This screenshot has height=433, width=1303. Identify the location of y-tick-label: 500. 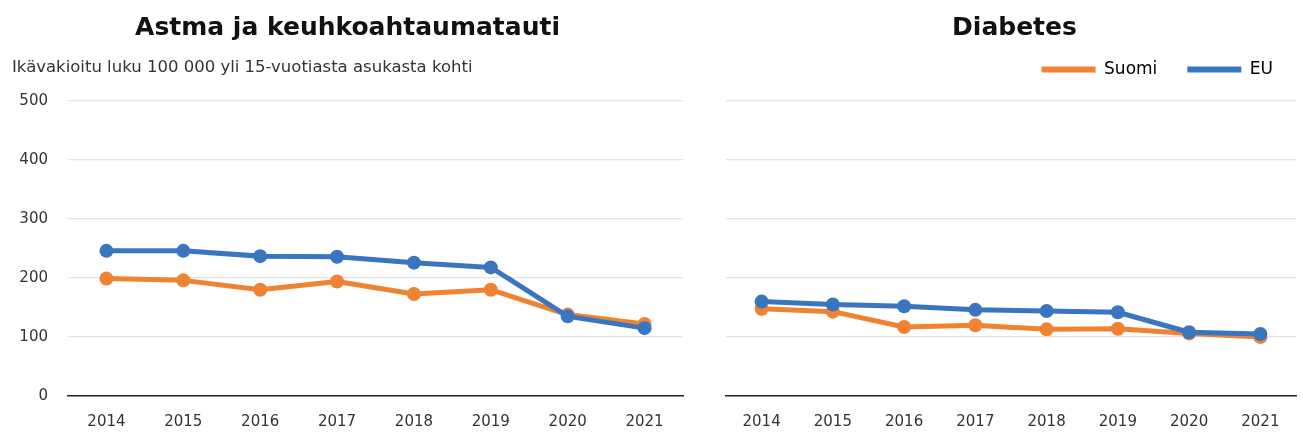
(33, 99).